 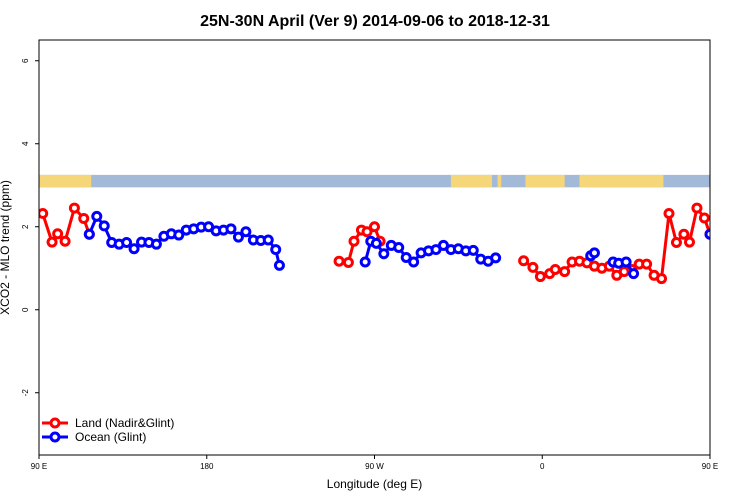 What do you see at coordinates (374, 181) in the screenshot?
I see `land-sea-strip` at bounding box center [374, 181].